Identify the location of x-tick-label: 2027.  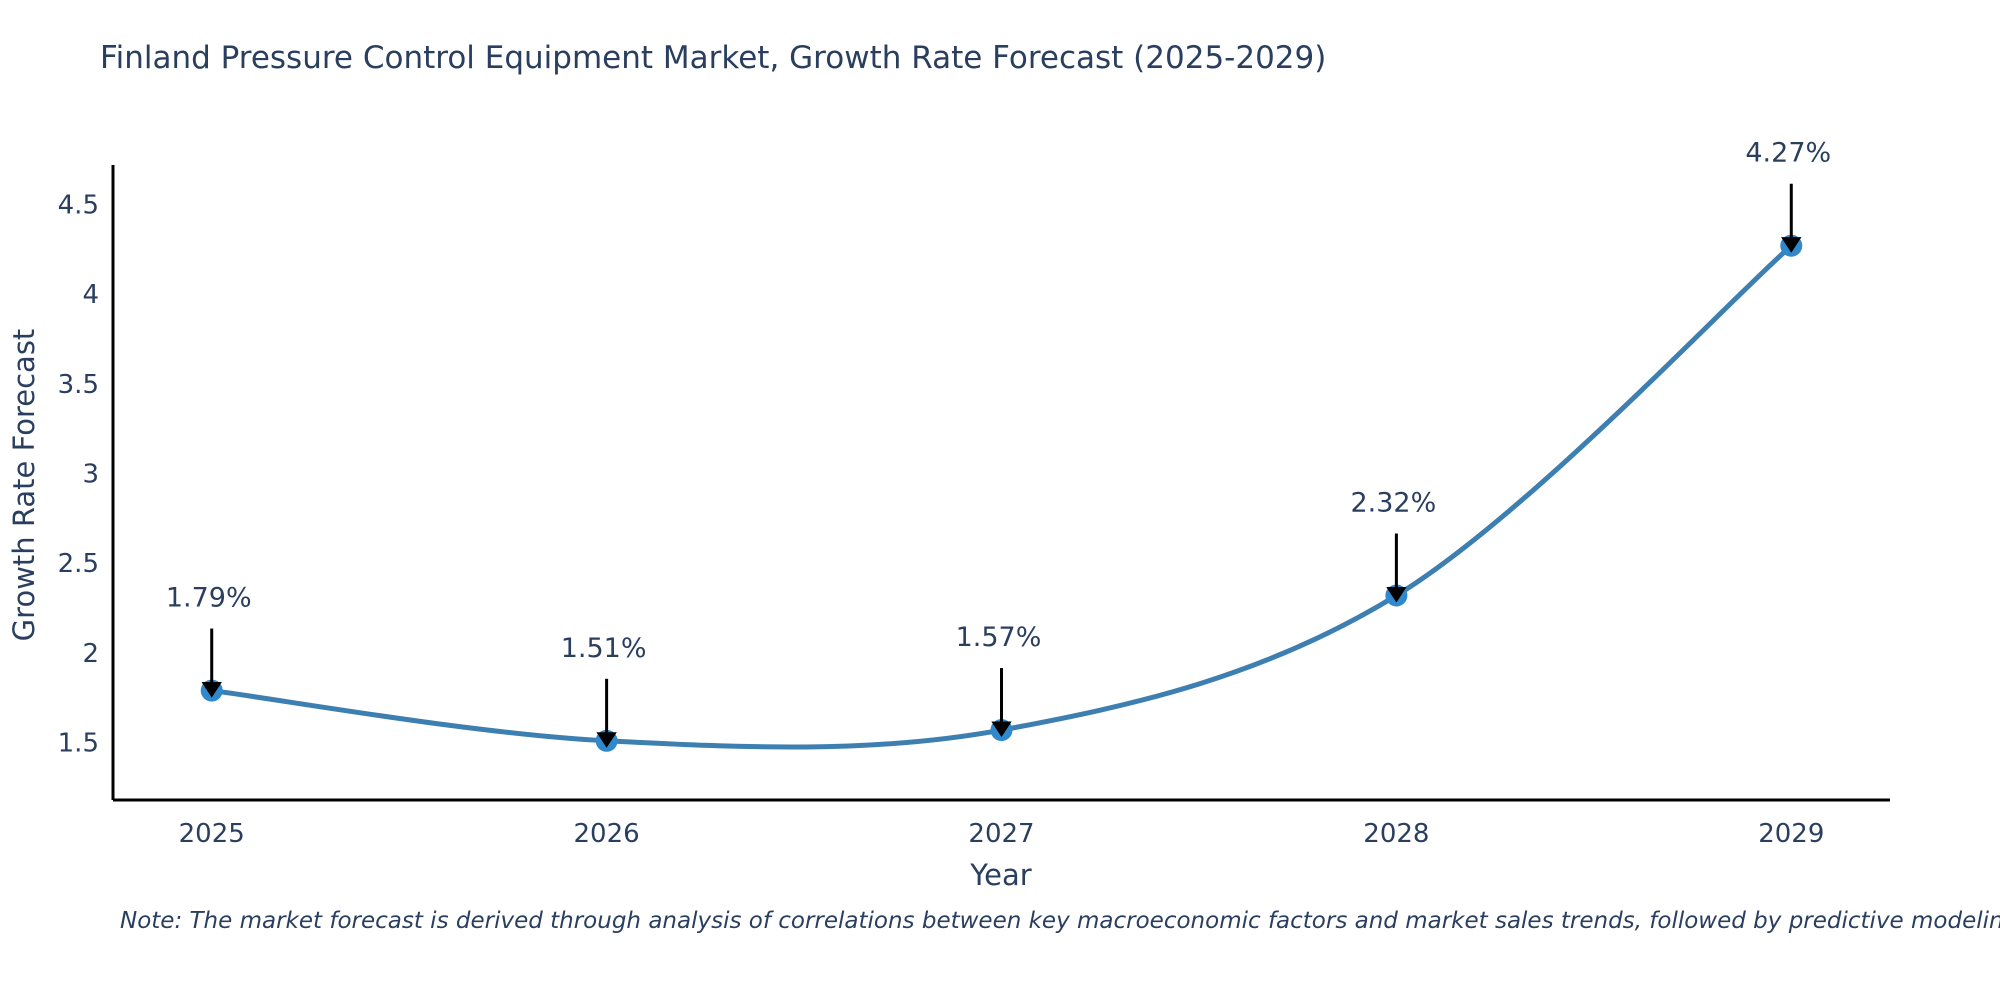
(1001, 834).